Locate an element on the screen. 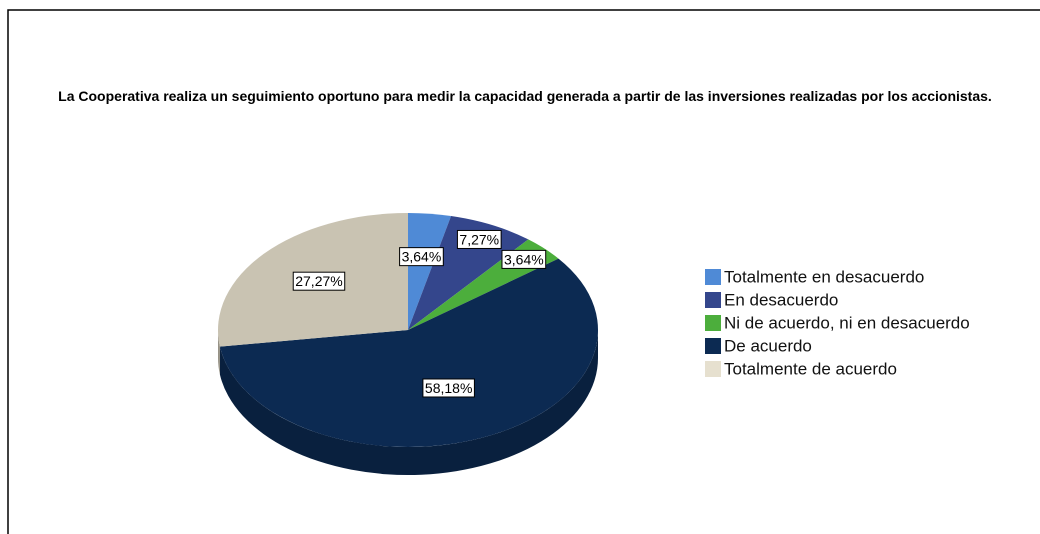 This screenshot has width=1040, height=534. legend-label: En desacuerdo is located at coordinates (781, 299).